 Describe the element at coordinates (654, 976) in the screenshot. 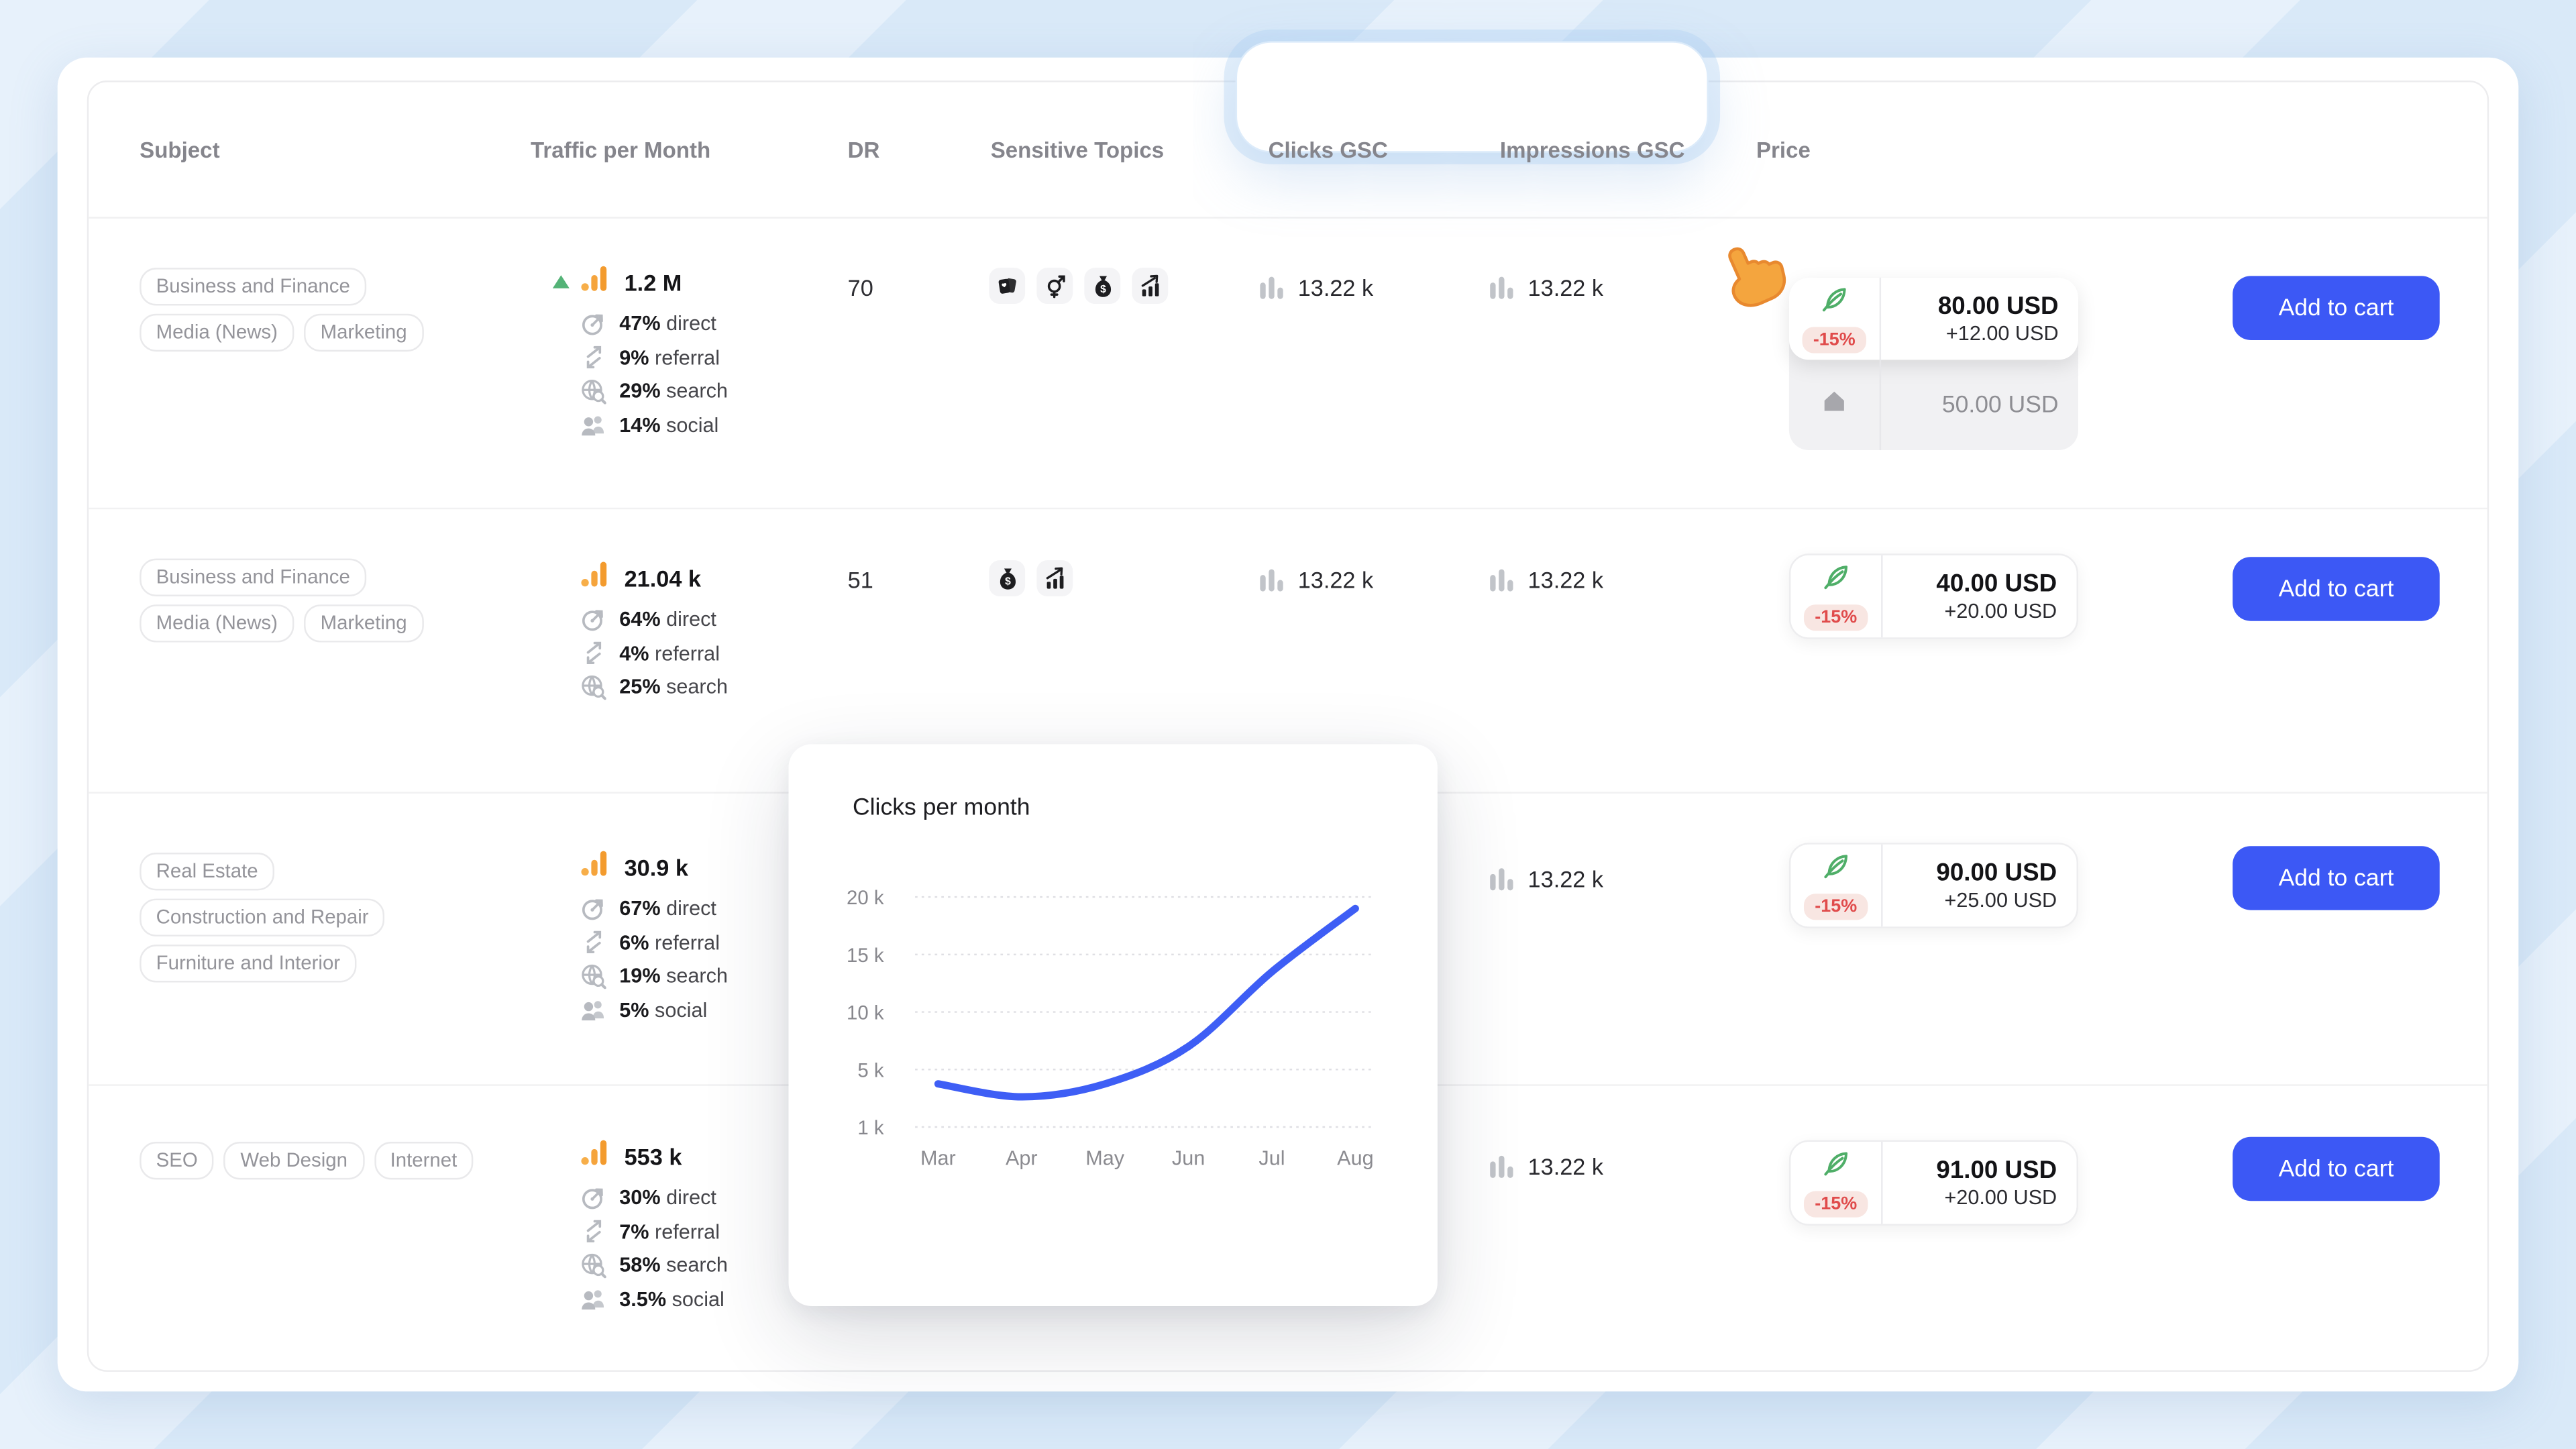

I see `traffic-breakdown-line: 19% search` at that location.